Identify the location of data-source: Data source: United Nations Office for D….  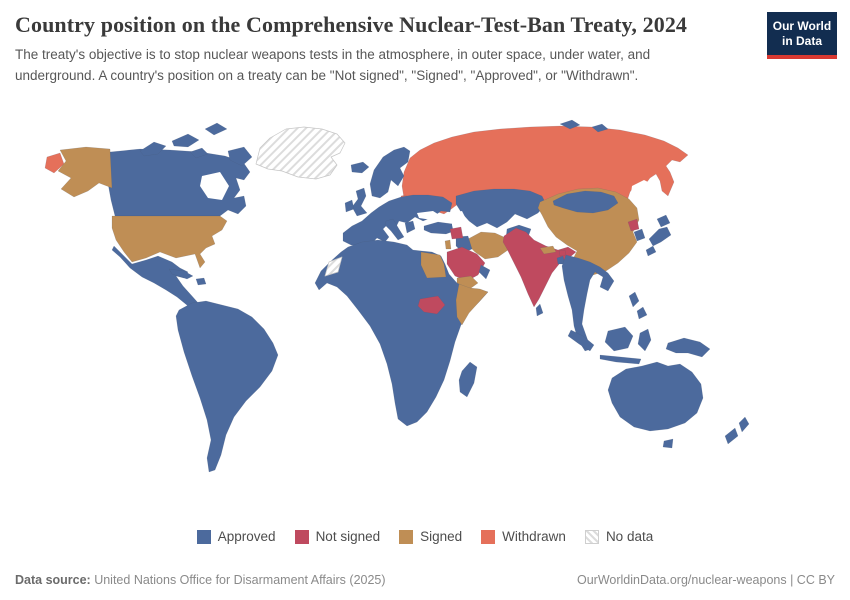
(200, 580).